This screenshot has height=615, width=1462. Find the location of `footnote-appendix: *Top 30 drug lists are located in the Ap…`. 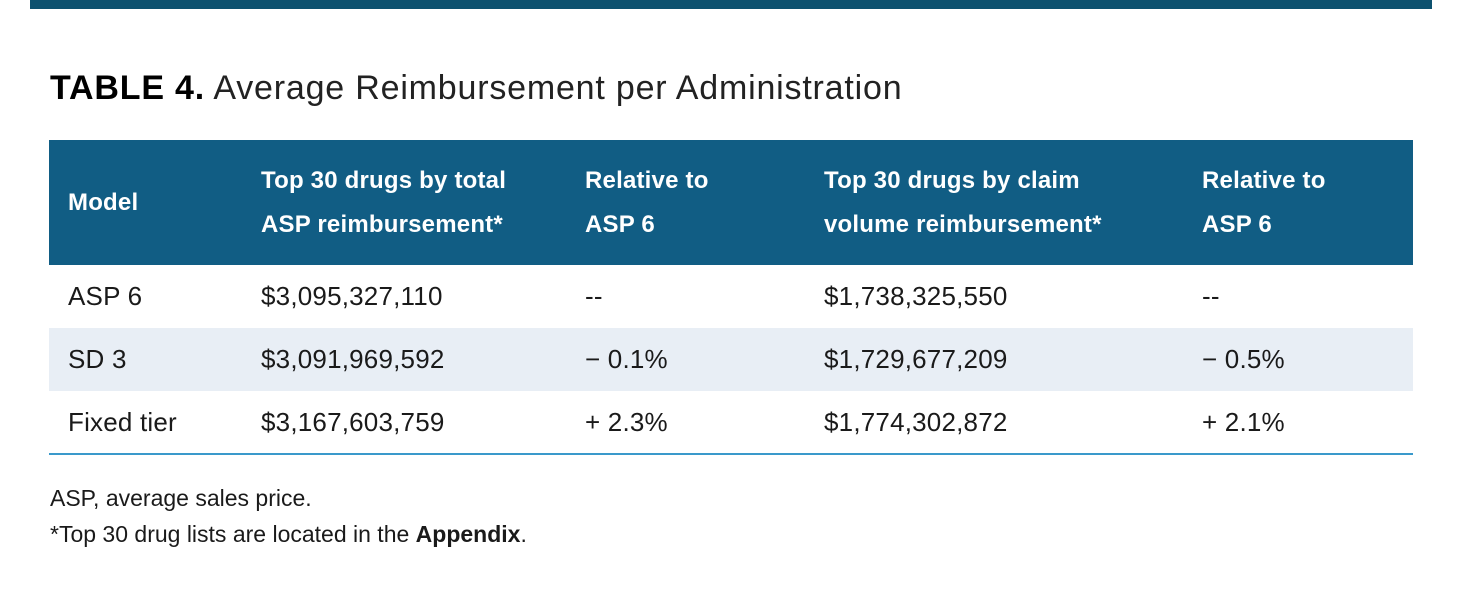

footnote-appendix: *Top 30 drug lists are located in the Ap… is located at coordinates (740, 534).